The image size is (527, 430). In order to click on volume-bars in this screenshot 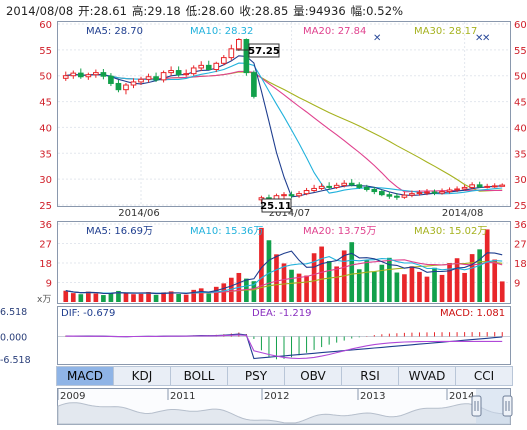, I will do `click(284, 264)`.